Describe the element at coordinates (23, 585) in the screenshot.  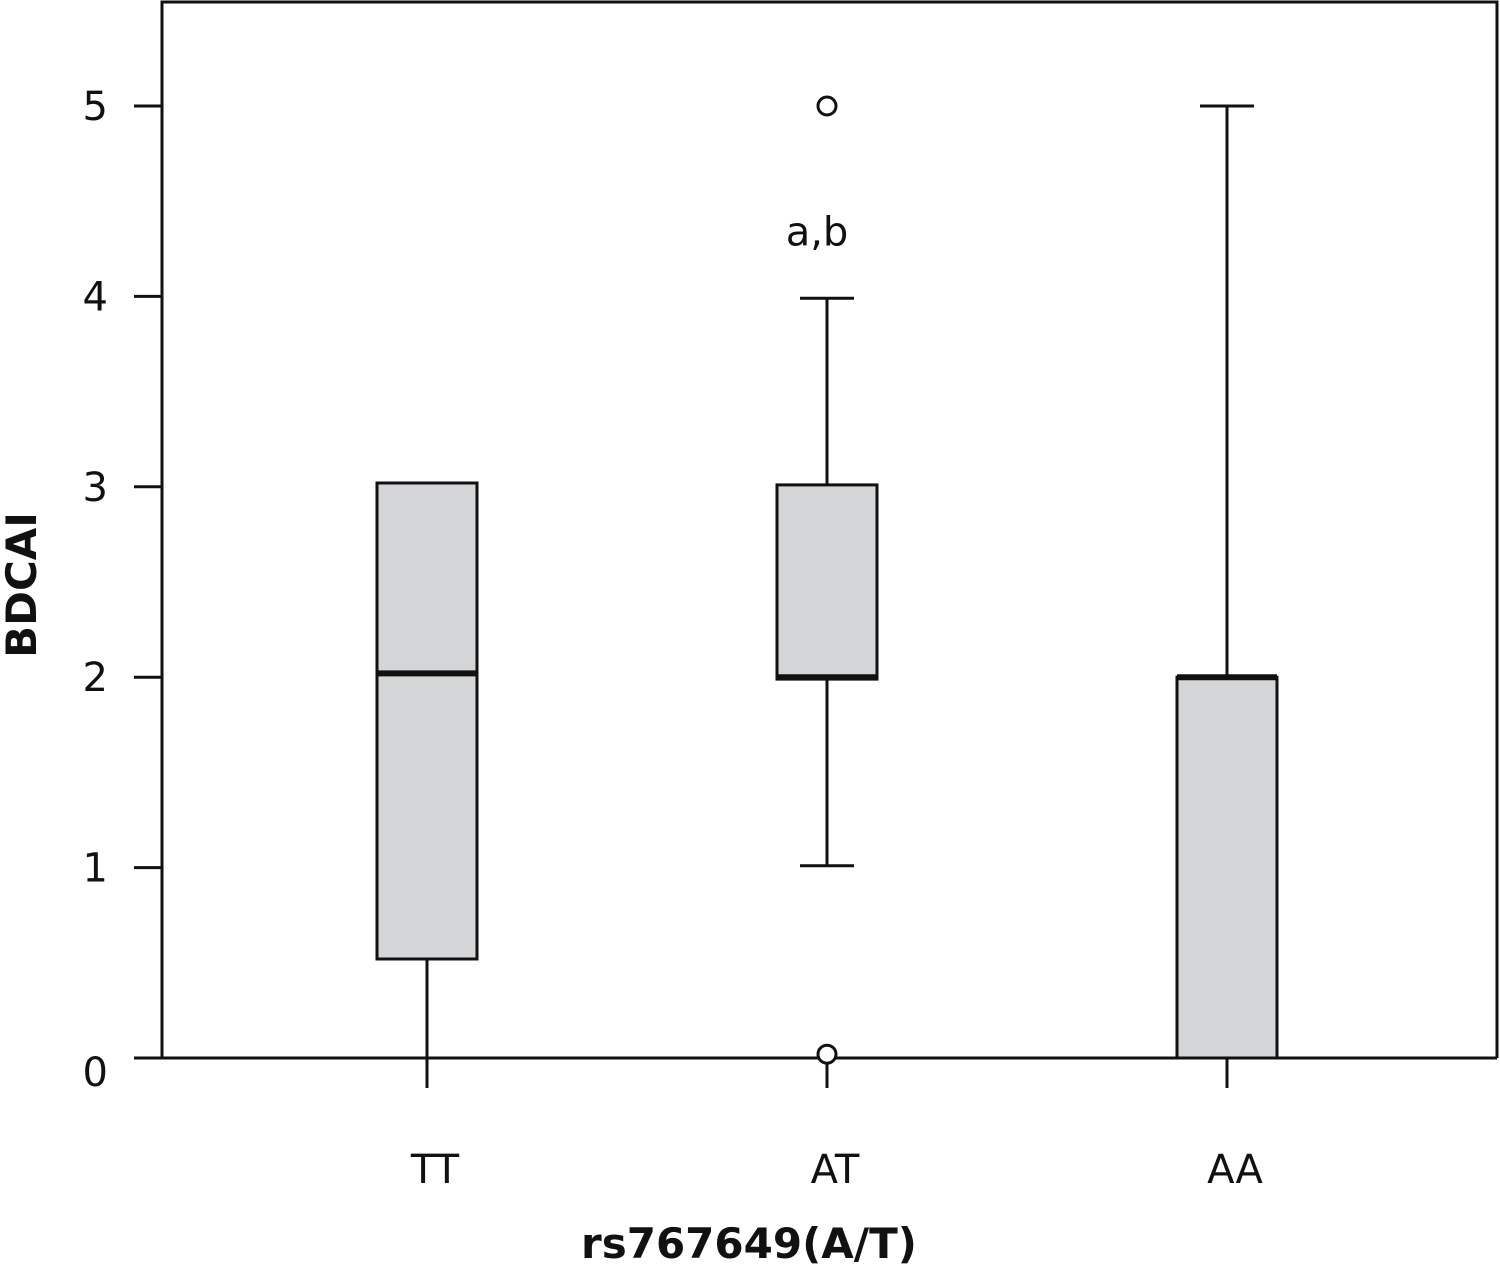
I see `y-axis-title: BDCAI` at that location.